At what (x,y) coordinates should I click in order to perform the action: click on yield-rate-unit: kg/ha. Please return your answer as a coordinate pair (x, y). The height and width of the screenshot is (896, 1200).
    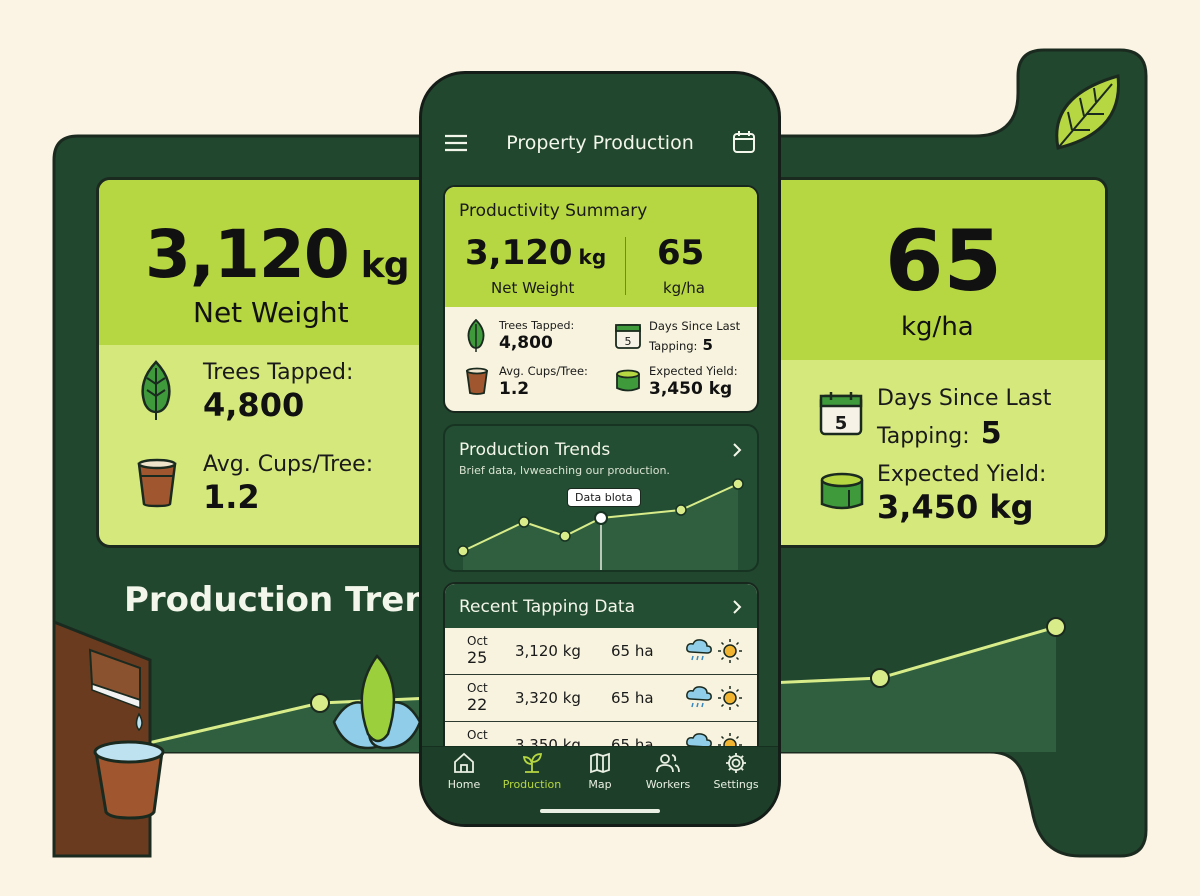
    Looking at the image, I should click on (937, 327).